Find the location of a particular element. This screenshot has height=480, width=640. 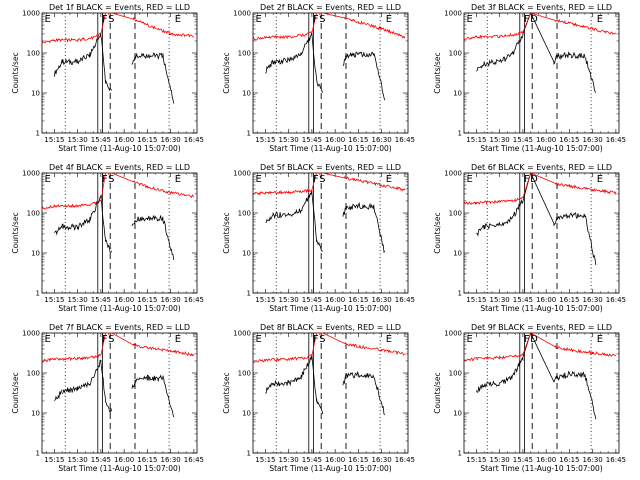

panel-title: Det 7f BLACK = Events, RED = LLD is located at coordinates (119, 327).